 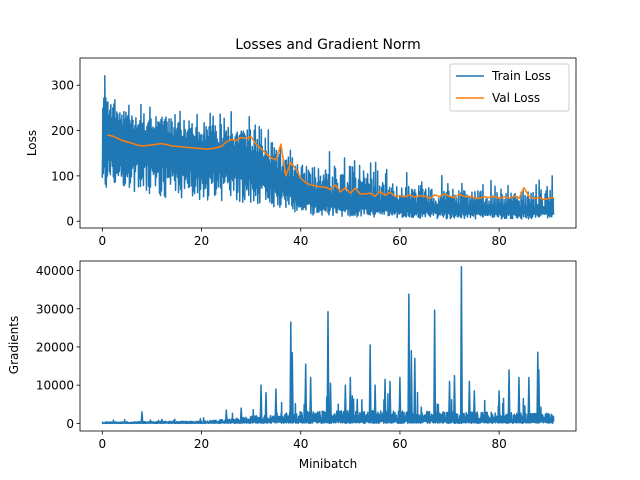 What do you see at coordinates (498, 444) in the screenshot?
I see `gradient-x-tick-label: 80` at bounding box center [498, 444].